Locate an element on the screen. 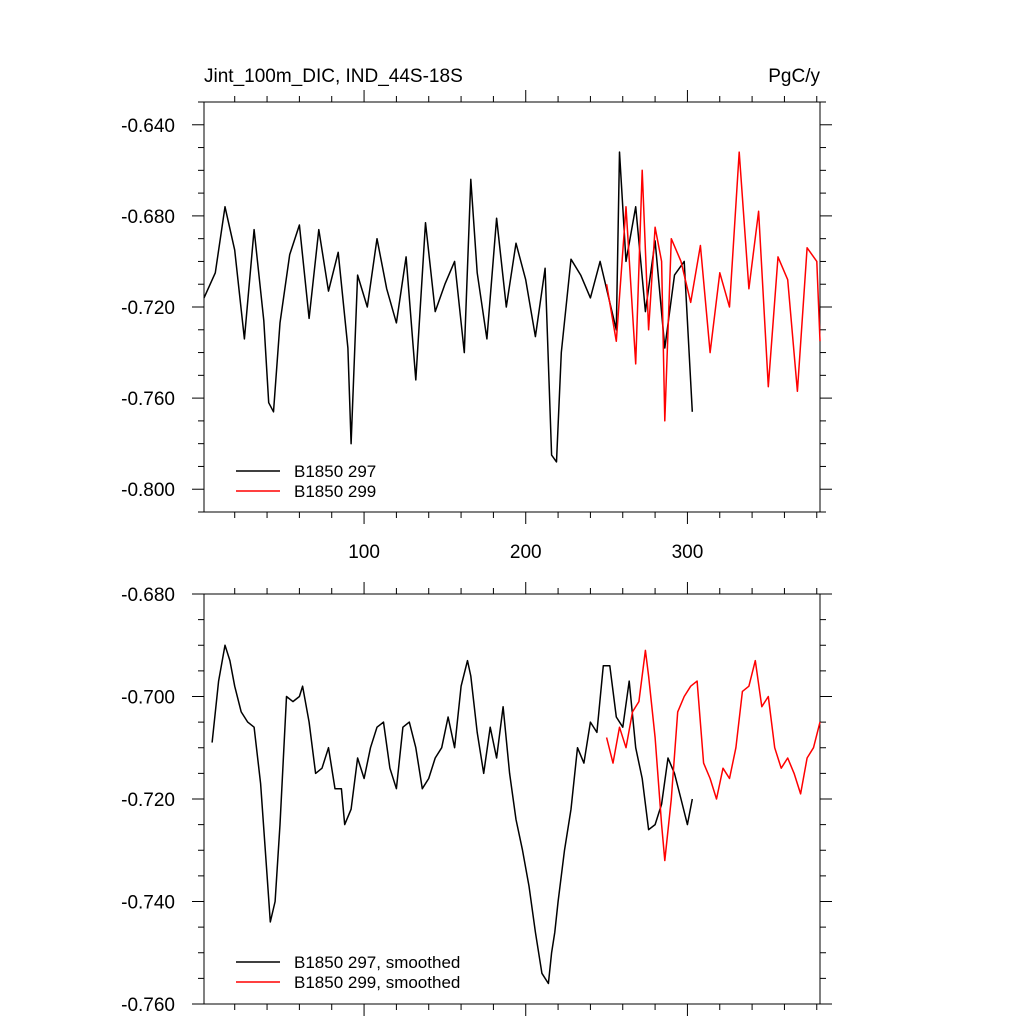  top-y-tick-label: -0.720 is located at coordinates (148, 308).